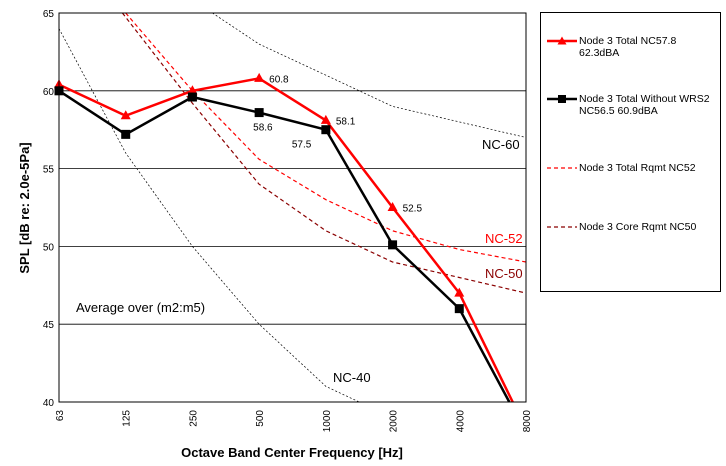 The width and height of the screenshot is (726, 466). What do you see at coordinates (24, 207) in the screenshot?
I see `y-axis-title: SPL [dB re: 2.0e-5Pa]` at bounding box center [24, 207].